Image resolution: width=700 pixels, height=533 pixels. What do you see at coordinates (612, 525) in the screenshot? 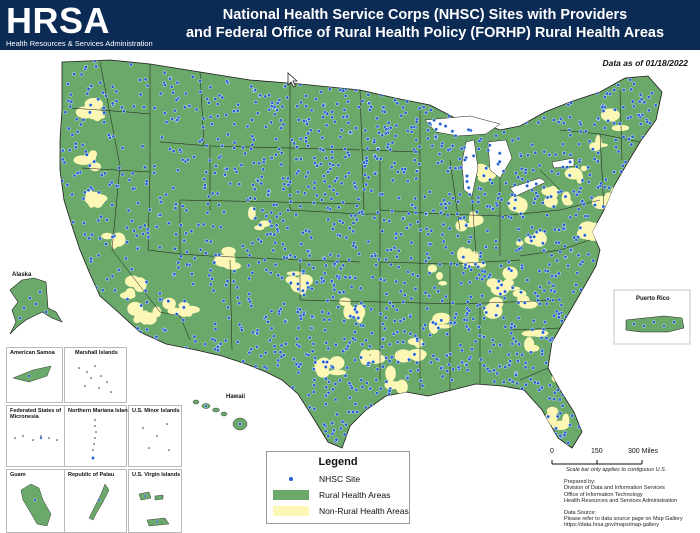
I see `data-source-link: https://data.hrsa.gov/maps/map-gallery` at bounding box center [612, 525].